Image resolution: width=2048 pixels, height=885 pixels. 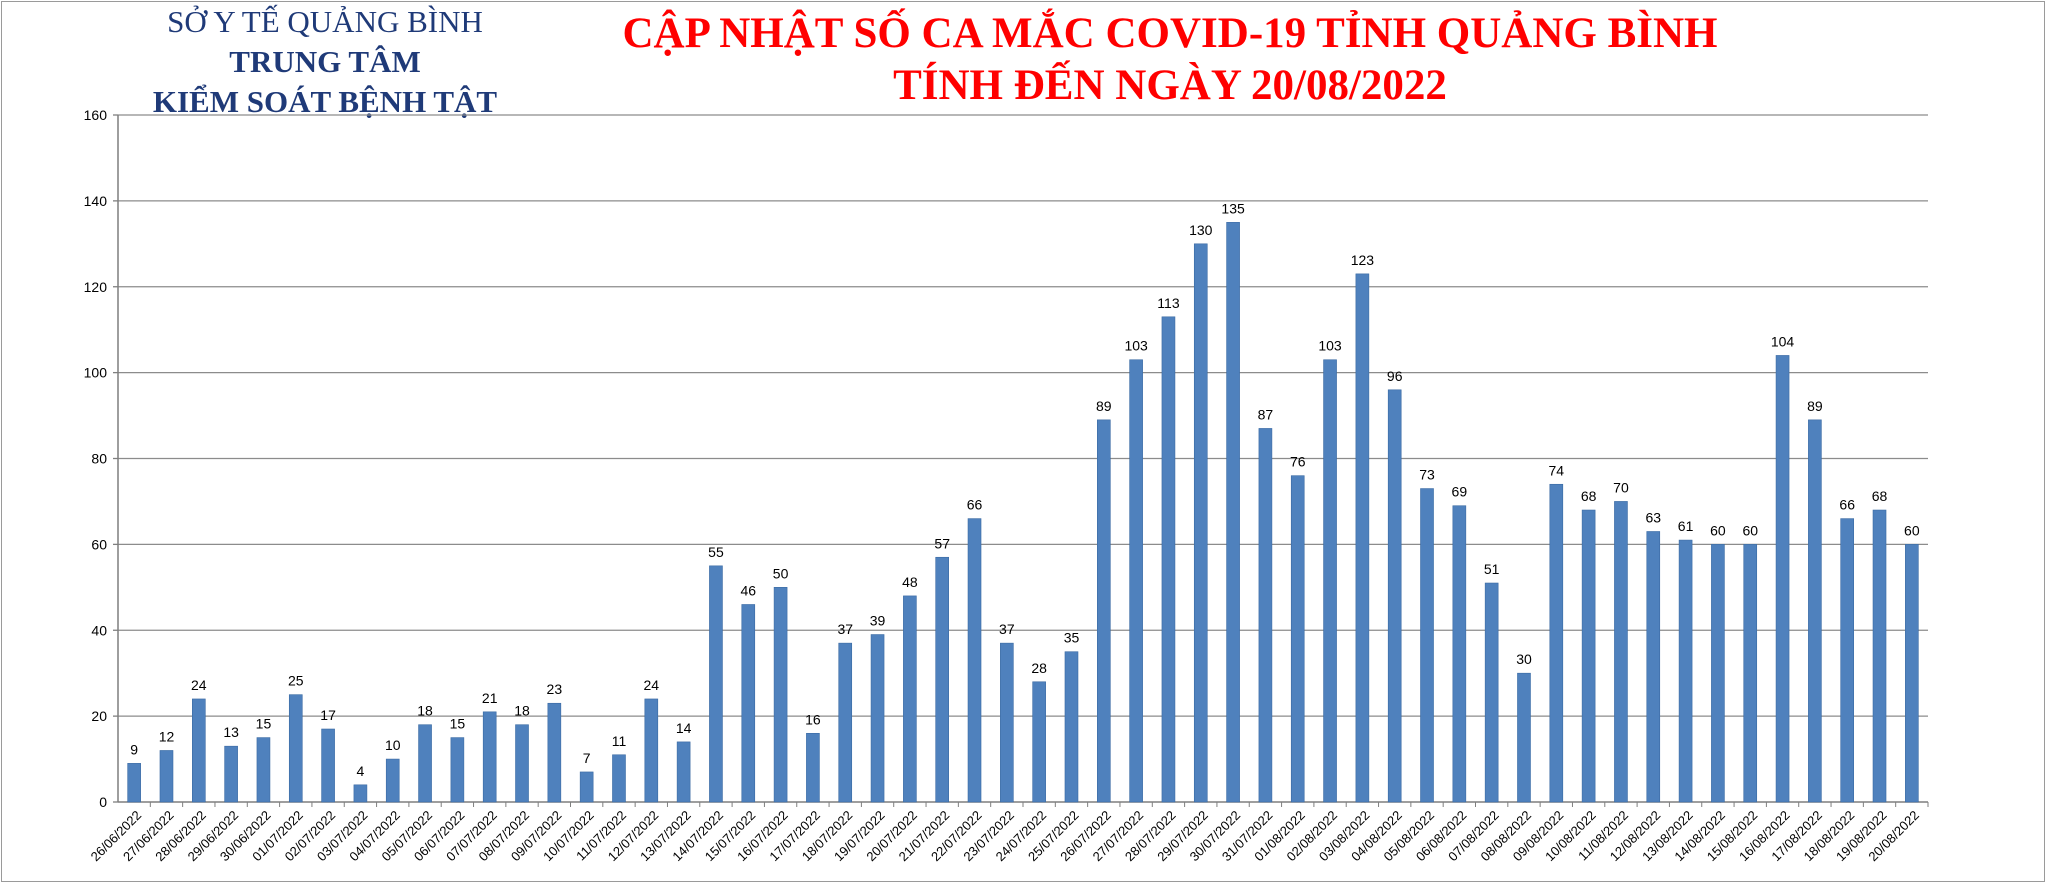 I want to click on bar-value-label: 73, so click(x=1427, y=475).